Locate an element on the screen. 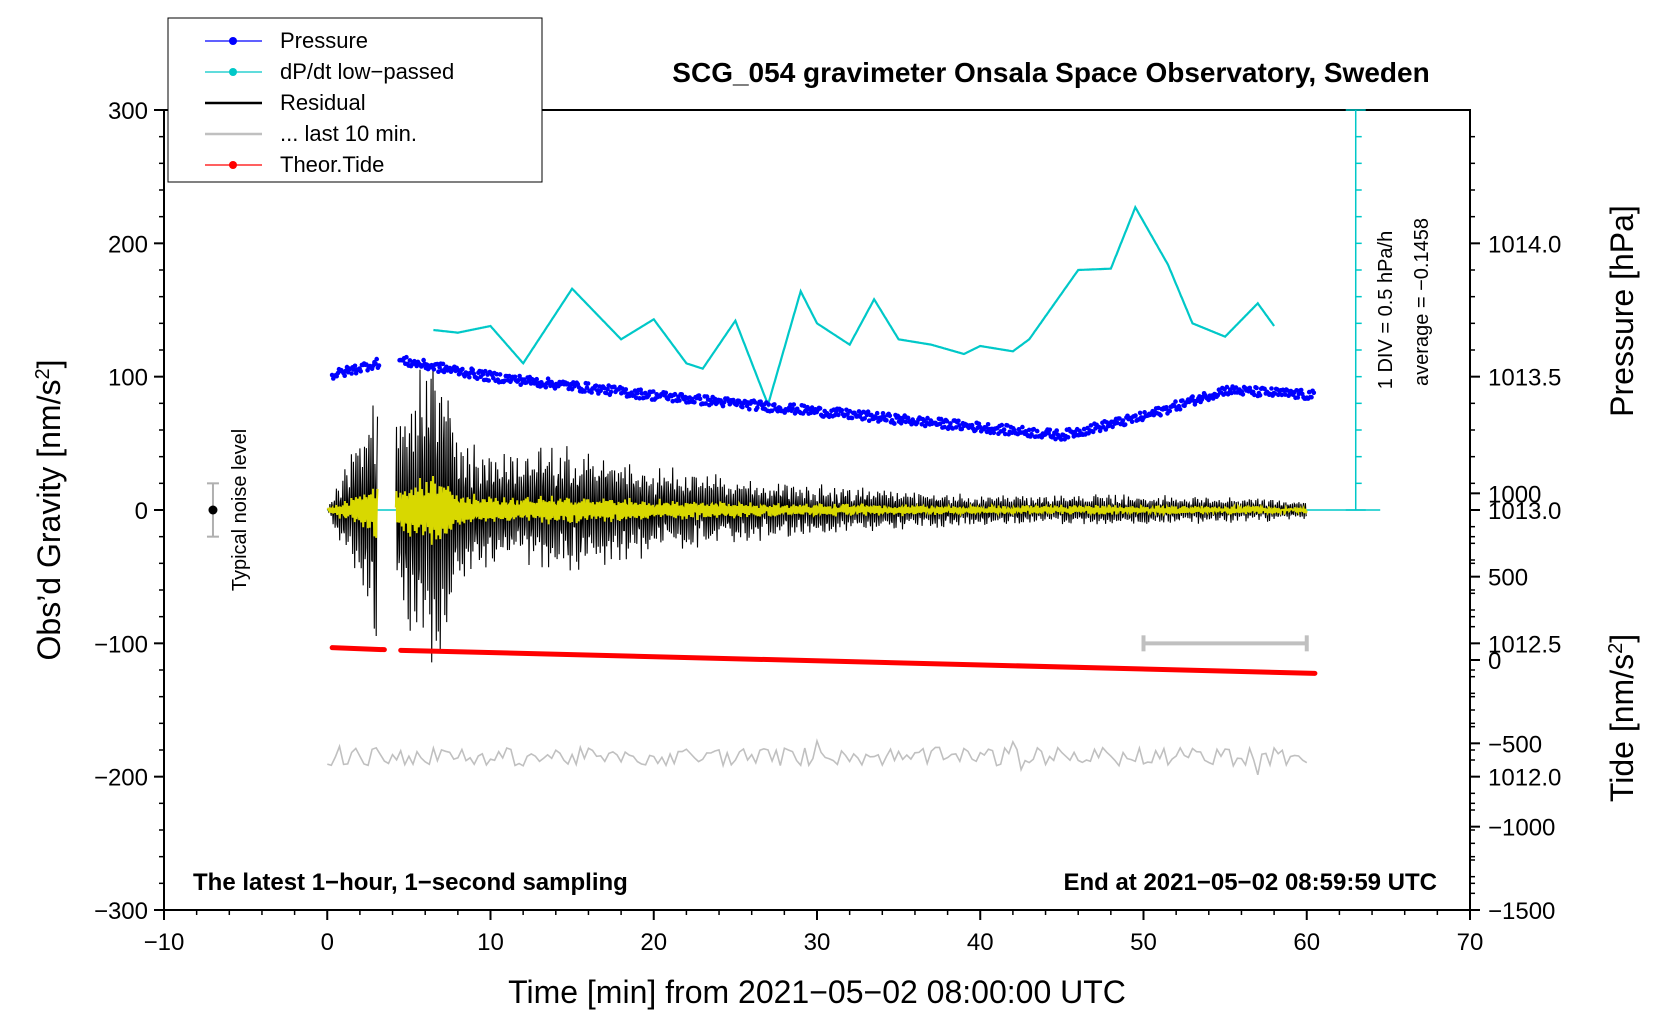 The image size is (1660, 1020). legend-marks is located at coordinates (233, 103).